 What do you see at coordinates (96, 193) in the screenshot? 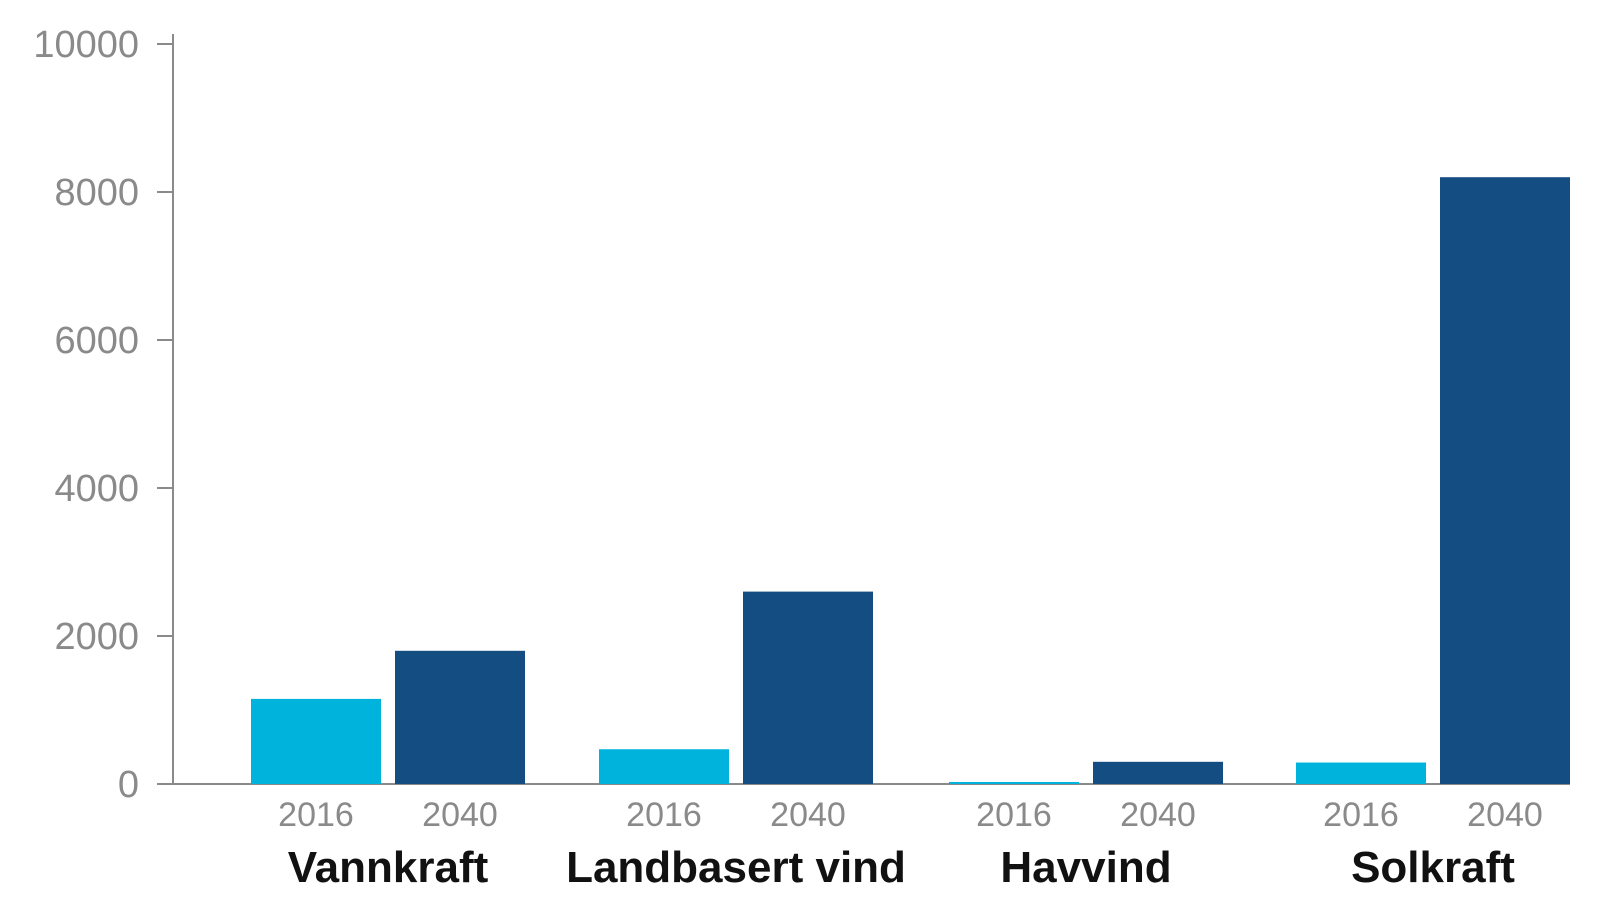
I see `y-tick-label: 8000` at bounding box center [96, 193].